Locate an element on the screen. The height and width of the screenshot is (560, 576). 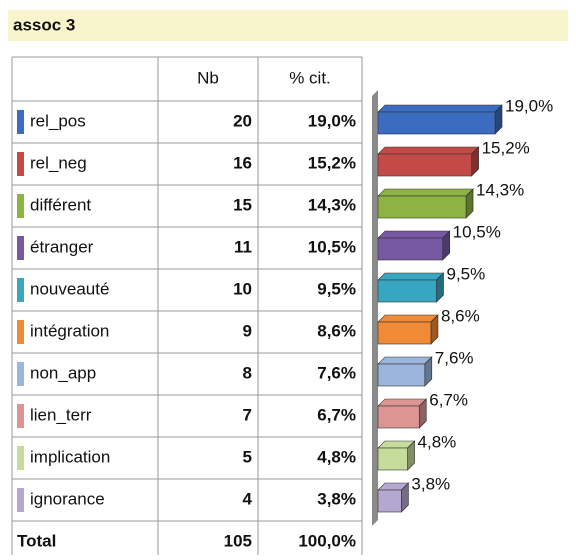
bar-label: 9,5% is located at coordinates (466, 273).